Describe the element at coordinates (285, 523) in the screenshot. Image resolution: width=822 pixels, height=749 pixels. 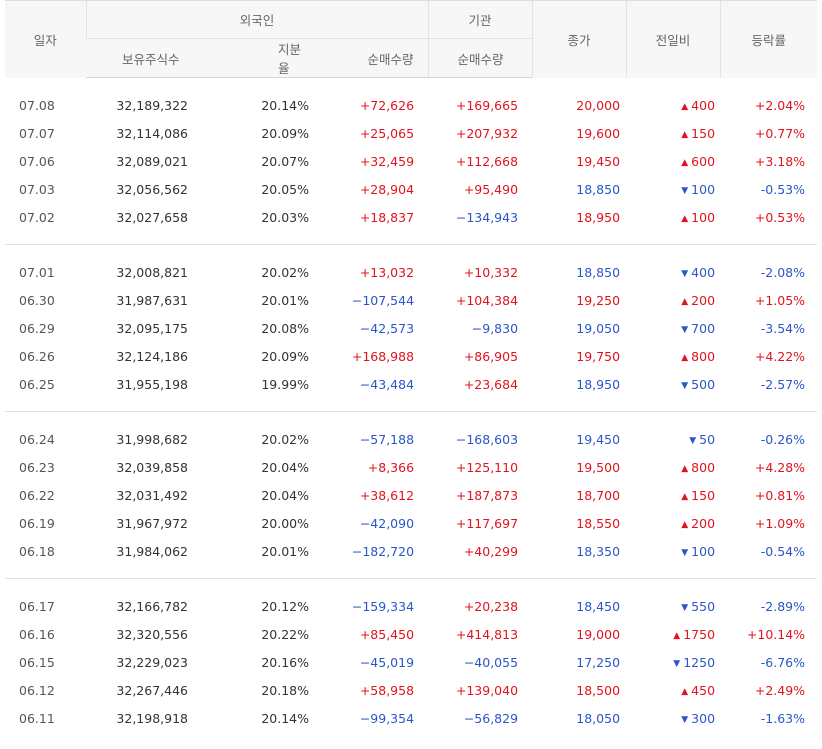
I see `row-ratio: 20.00%` at that location.